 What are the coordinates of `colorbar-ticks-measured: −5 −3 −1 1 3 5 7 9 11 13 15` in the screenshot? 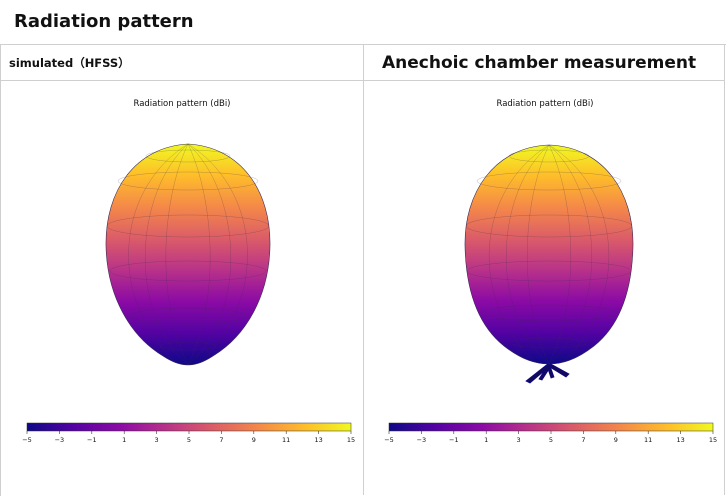 It's located at (550, 437).